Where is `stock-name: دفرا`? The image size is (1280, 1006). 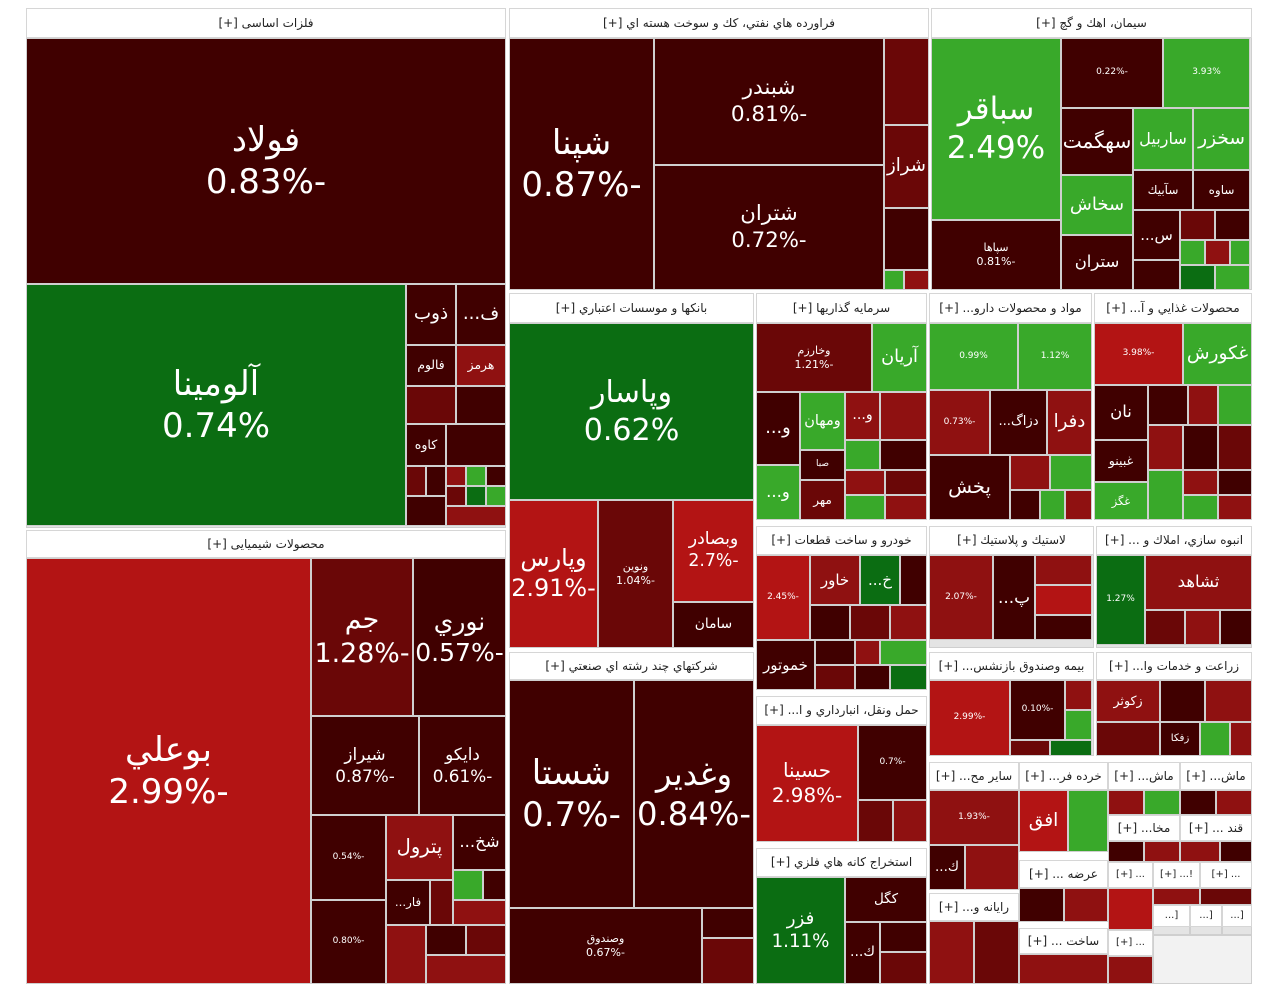
stock-name: دفرا is located at coordinates (1069, 422).